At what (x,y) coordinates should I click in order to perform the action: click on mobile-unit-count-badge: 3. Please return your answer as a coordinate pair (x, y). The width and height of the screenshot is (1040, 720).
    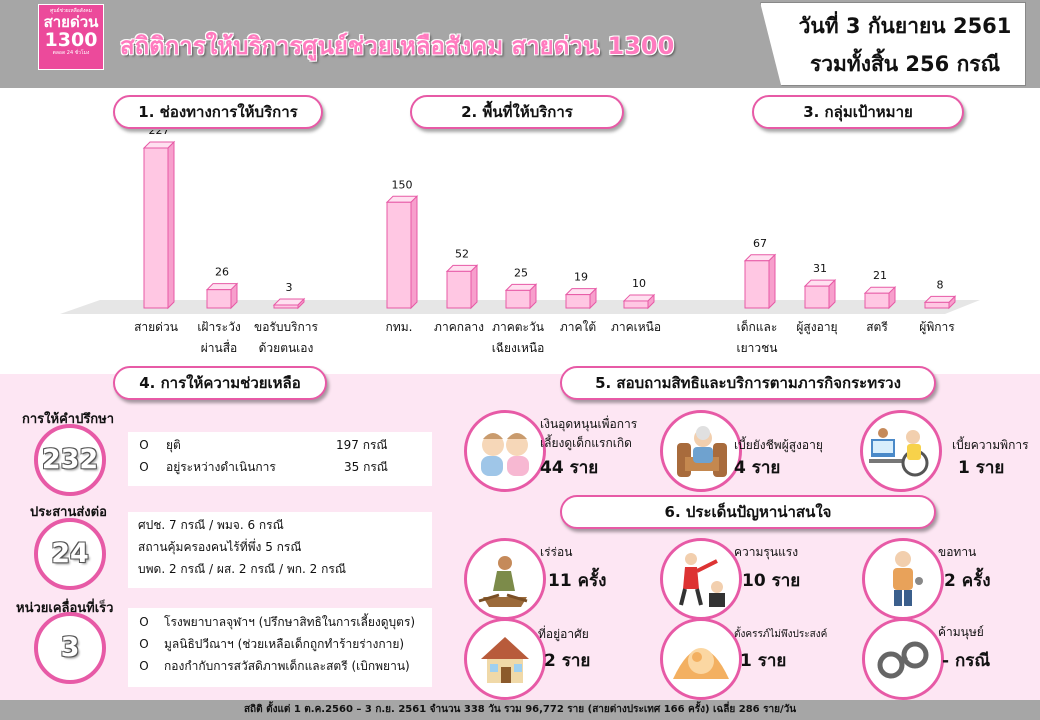
    Looking at the image, I should click on (70, 648).